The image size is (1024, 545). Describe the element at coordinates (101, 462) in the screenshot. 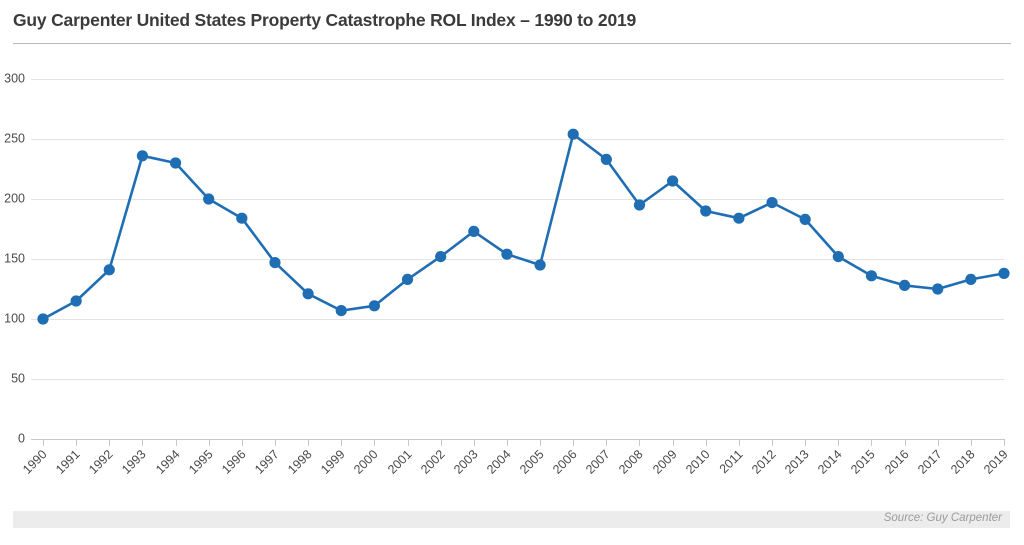

I see `x-axis-tick-label: 1992` at that location.